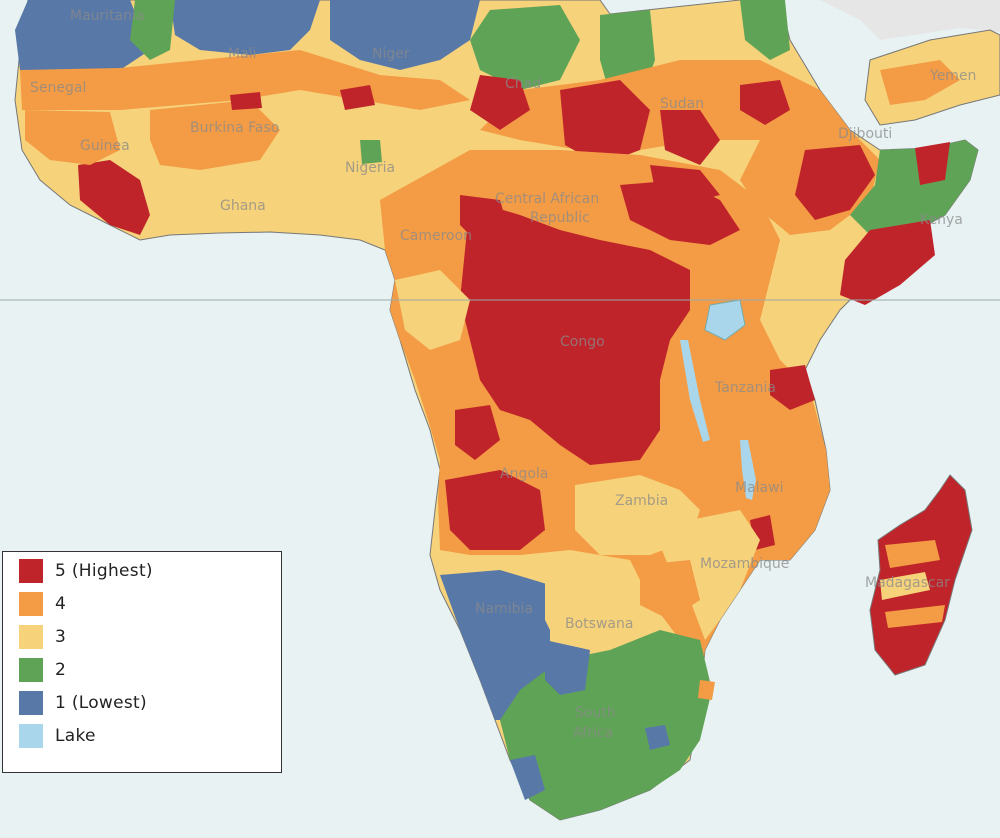  Describe the element at coordinates (748, 470) in the screenshot. I see `lake-malawi` at that location.